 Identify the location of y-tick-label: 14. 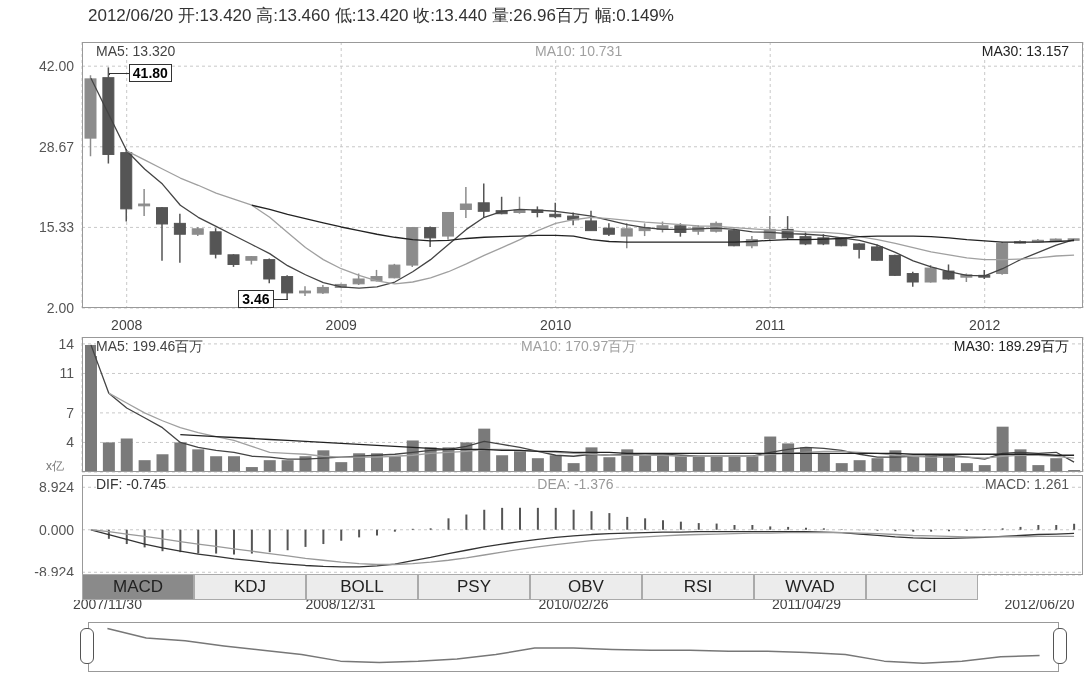
(66, 343).